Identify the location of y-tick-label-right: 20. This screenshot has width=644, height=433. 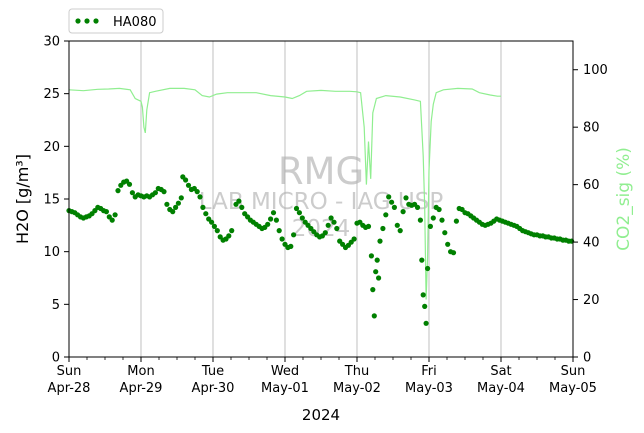
(591, 300).